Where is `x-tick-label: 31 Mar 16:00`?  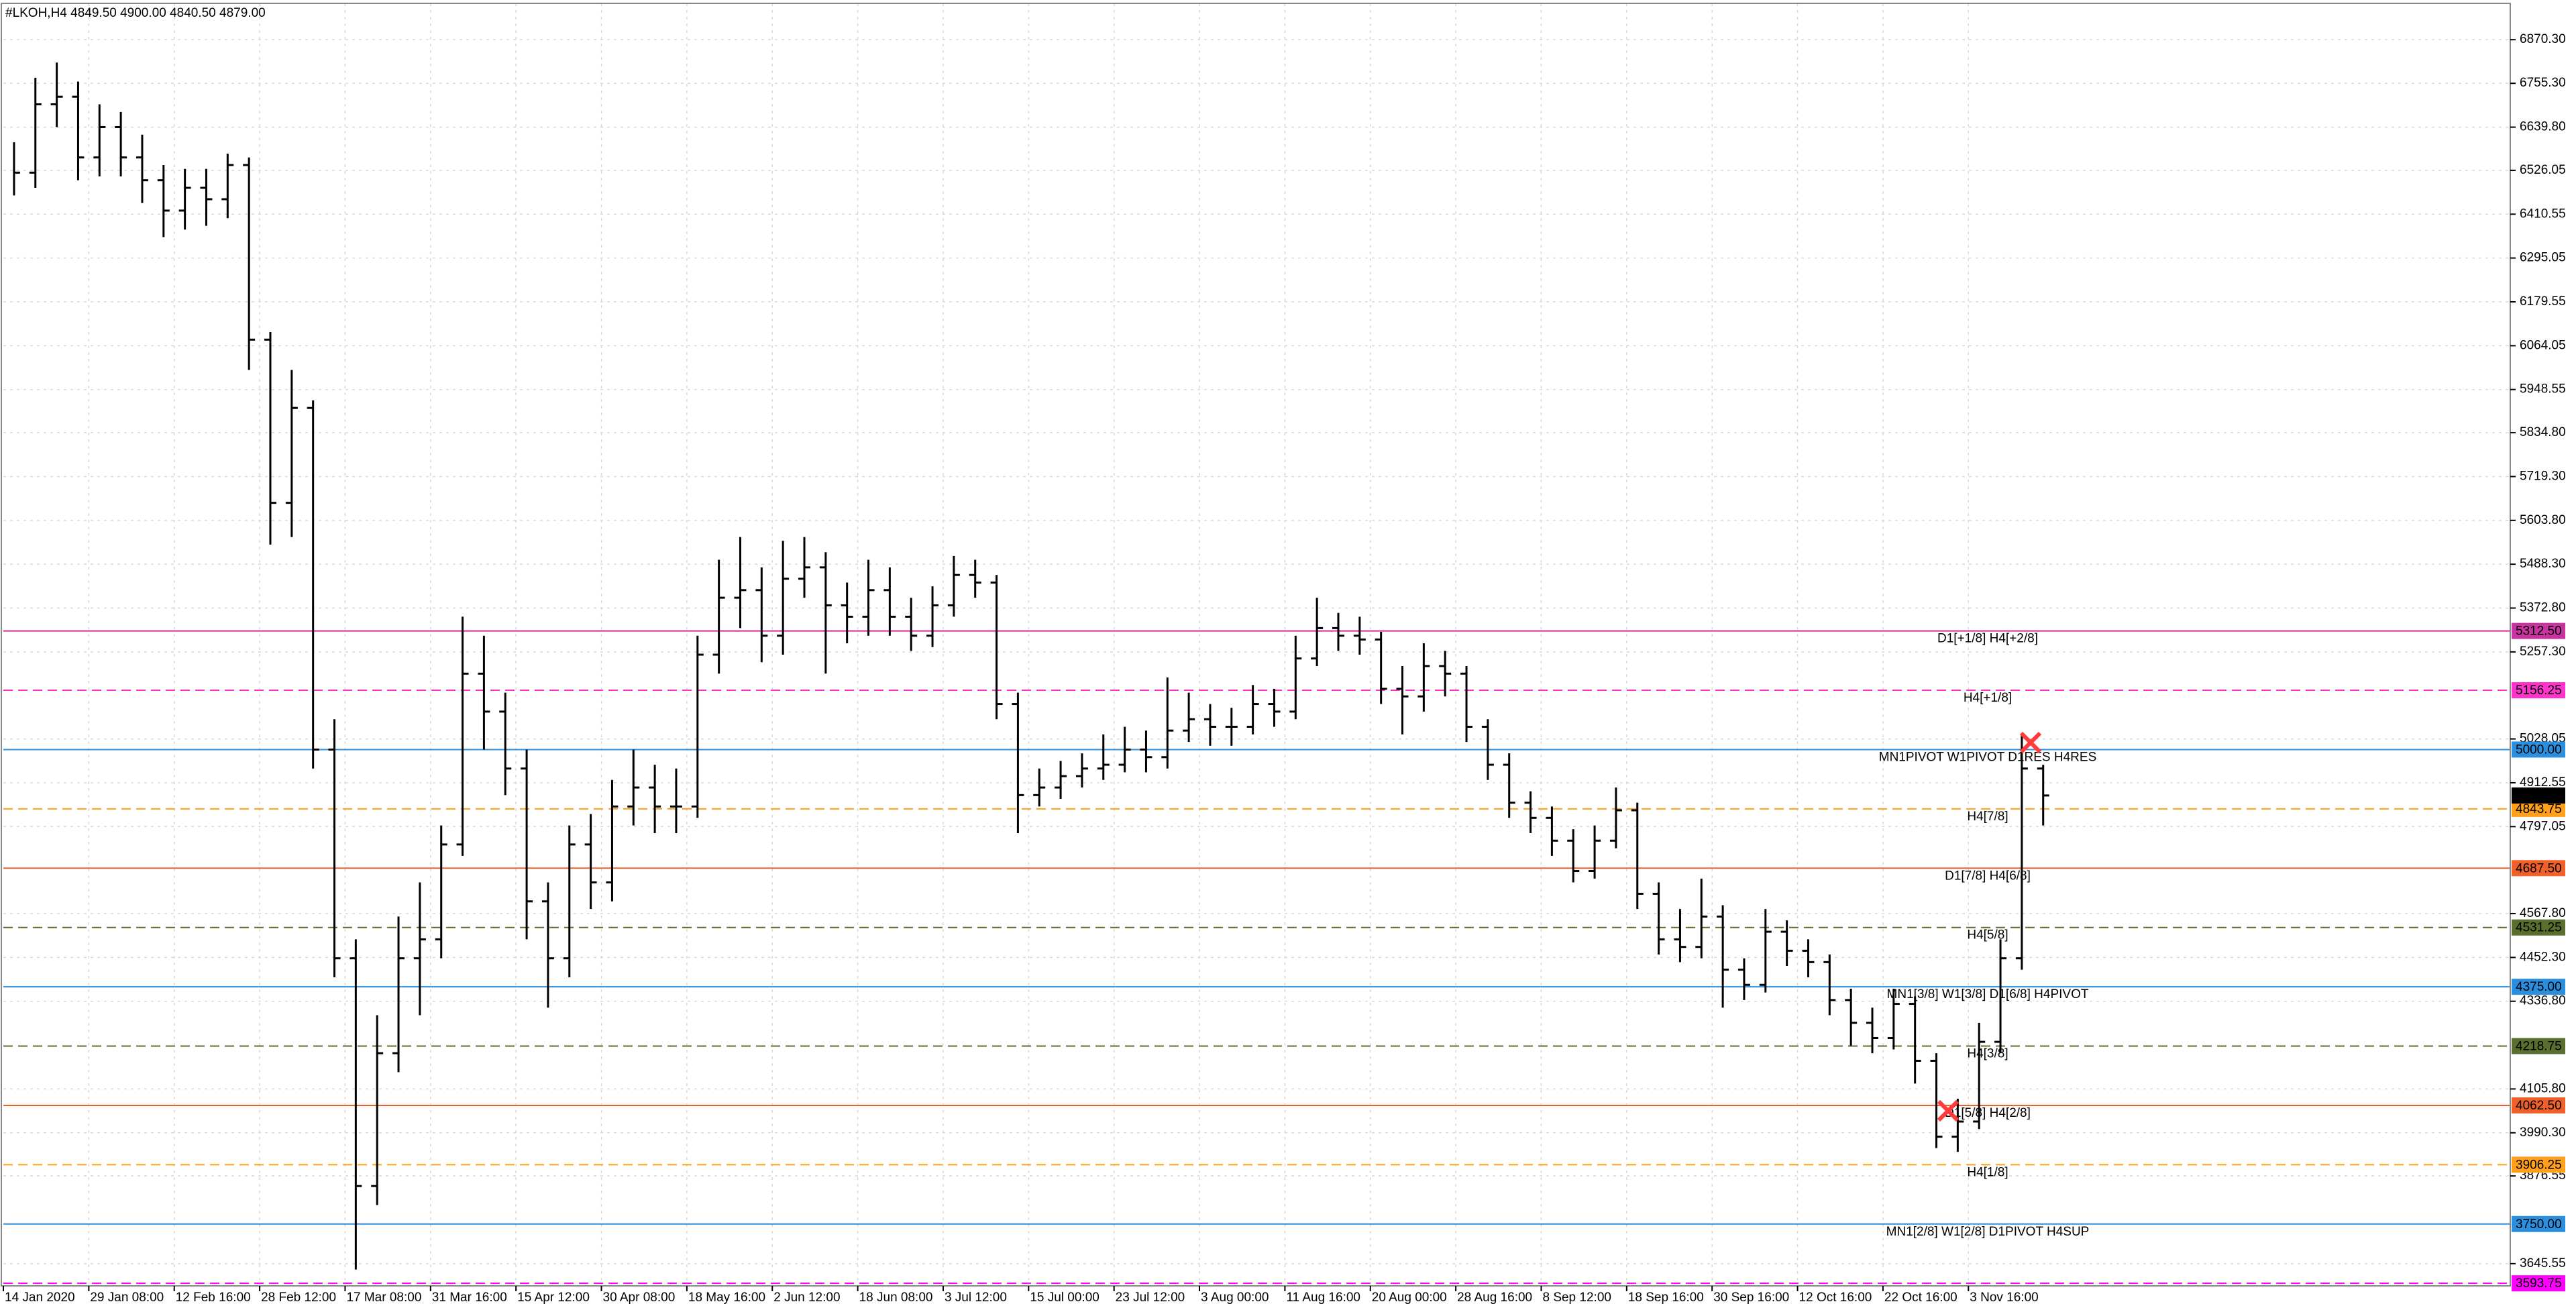
x-tick-label: 31 Mar 16:00 is located at coordinates (469, 1298).